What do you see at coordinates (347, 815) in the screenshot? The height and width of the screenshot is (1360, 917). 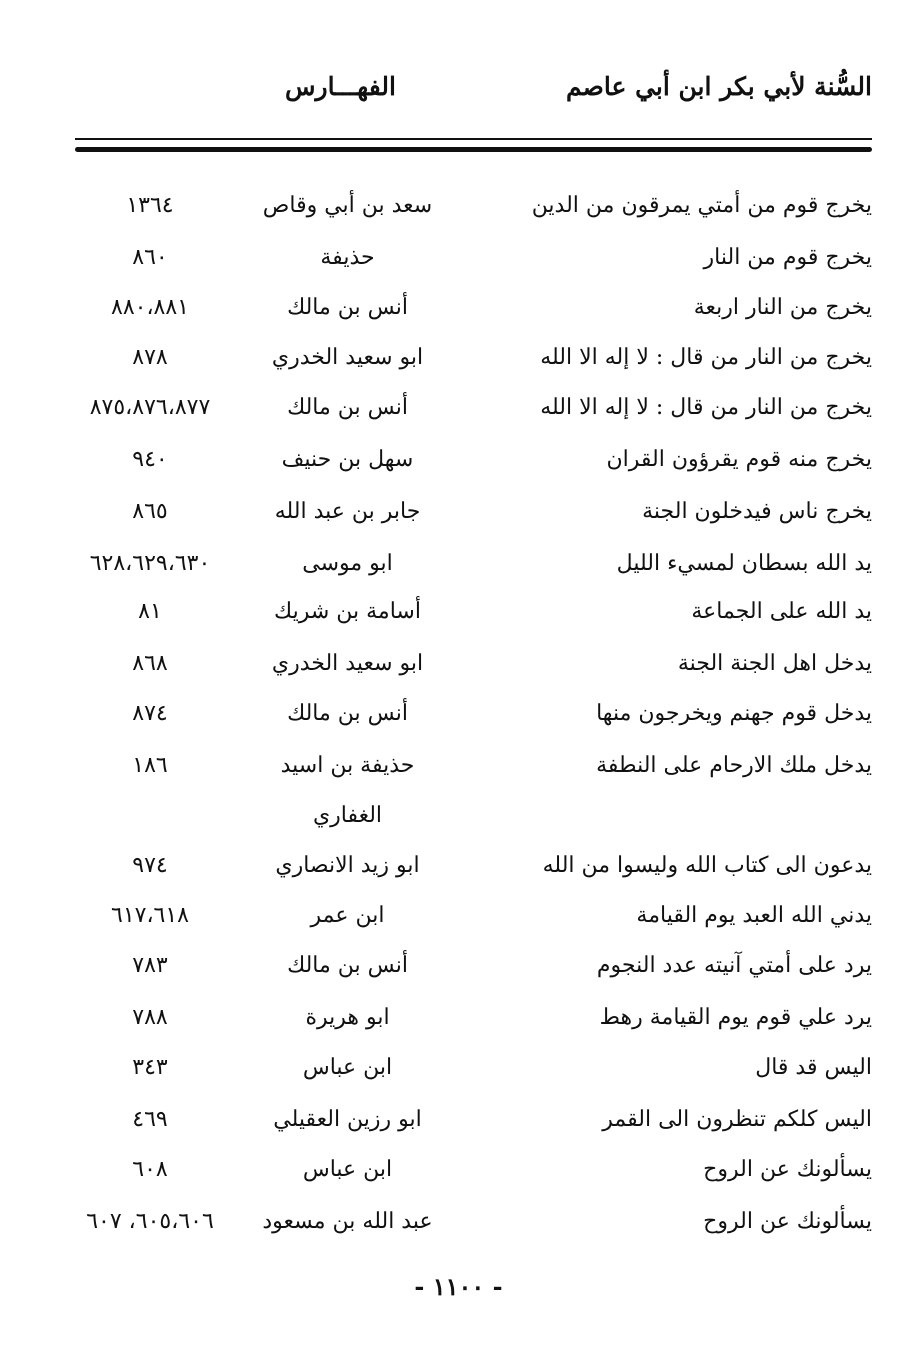 I see `narrator: الغفاري` at bounding box center [347, 815].